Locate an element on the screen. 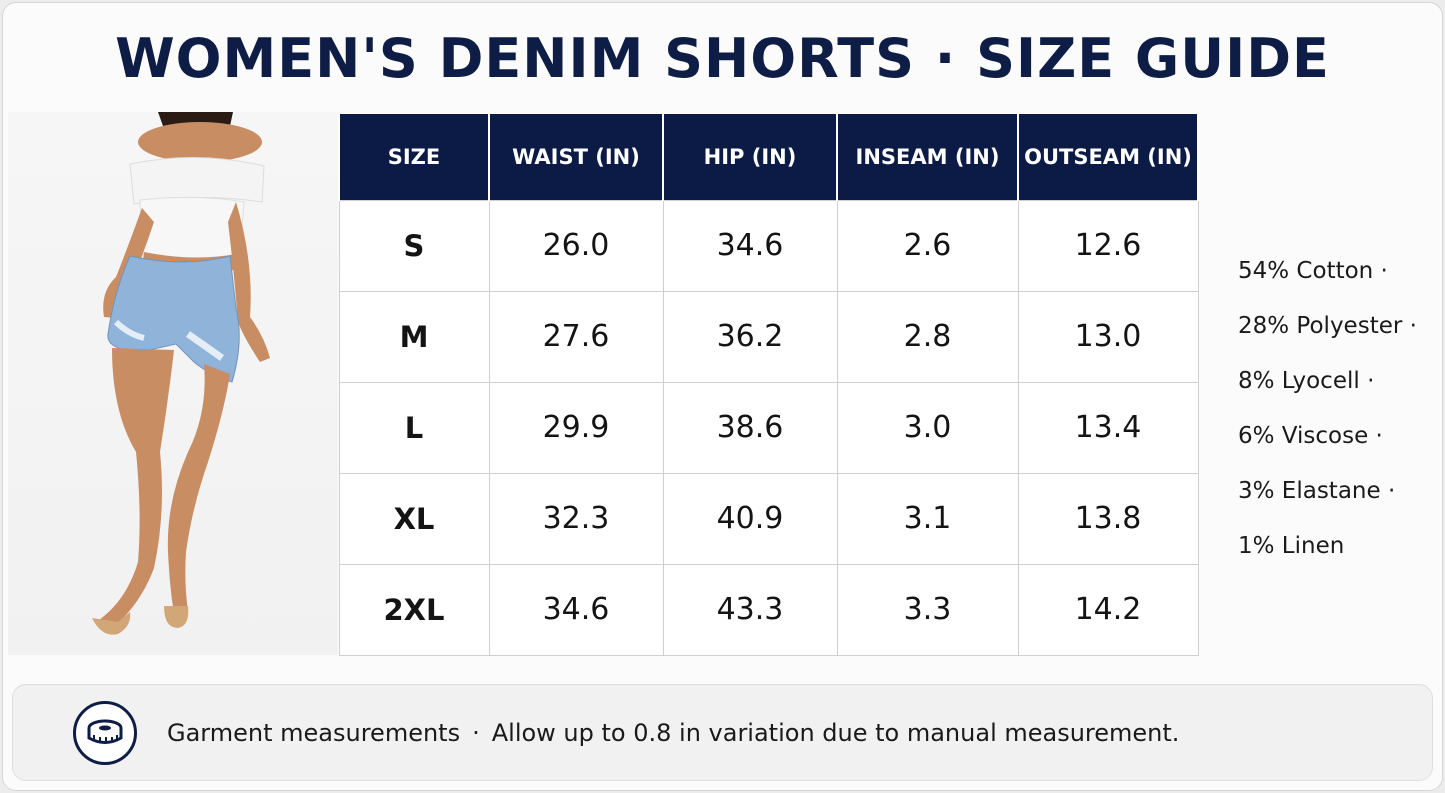 Image resolution: width=1445 pixels, height=793 pixels. table-row: S 26.0 34.6 2.6 12.6 is located at coordinates (768, 245).